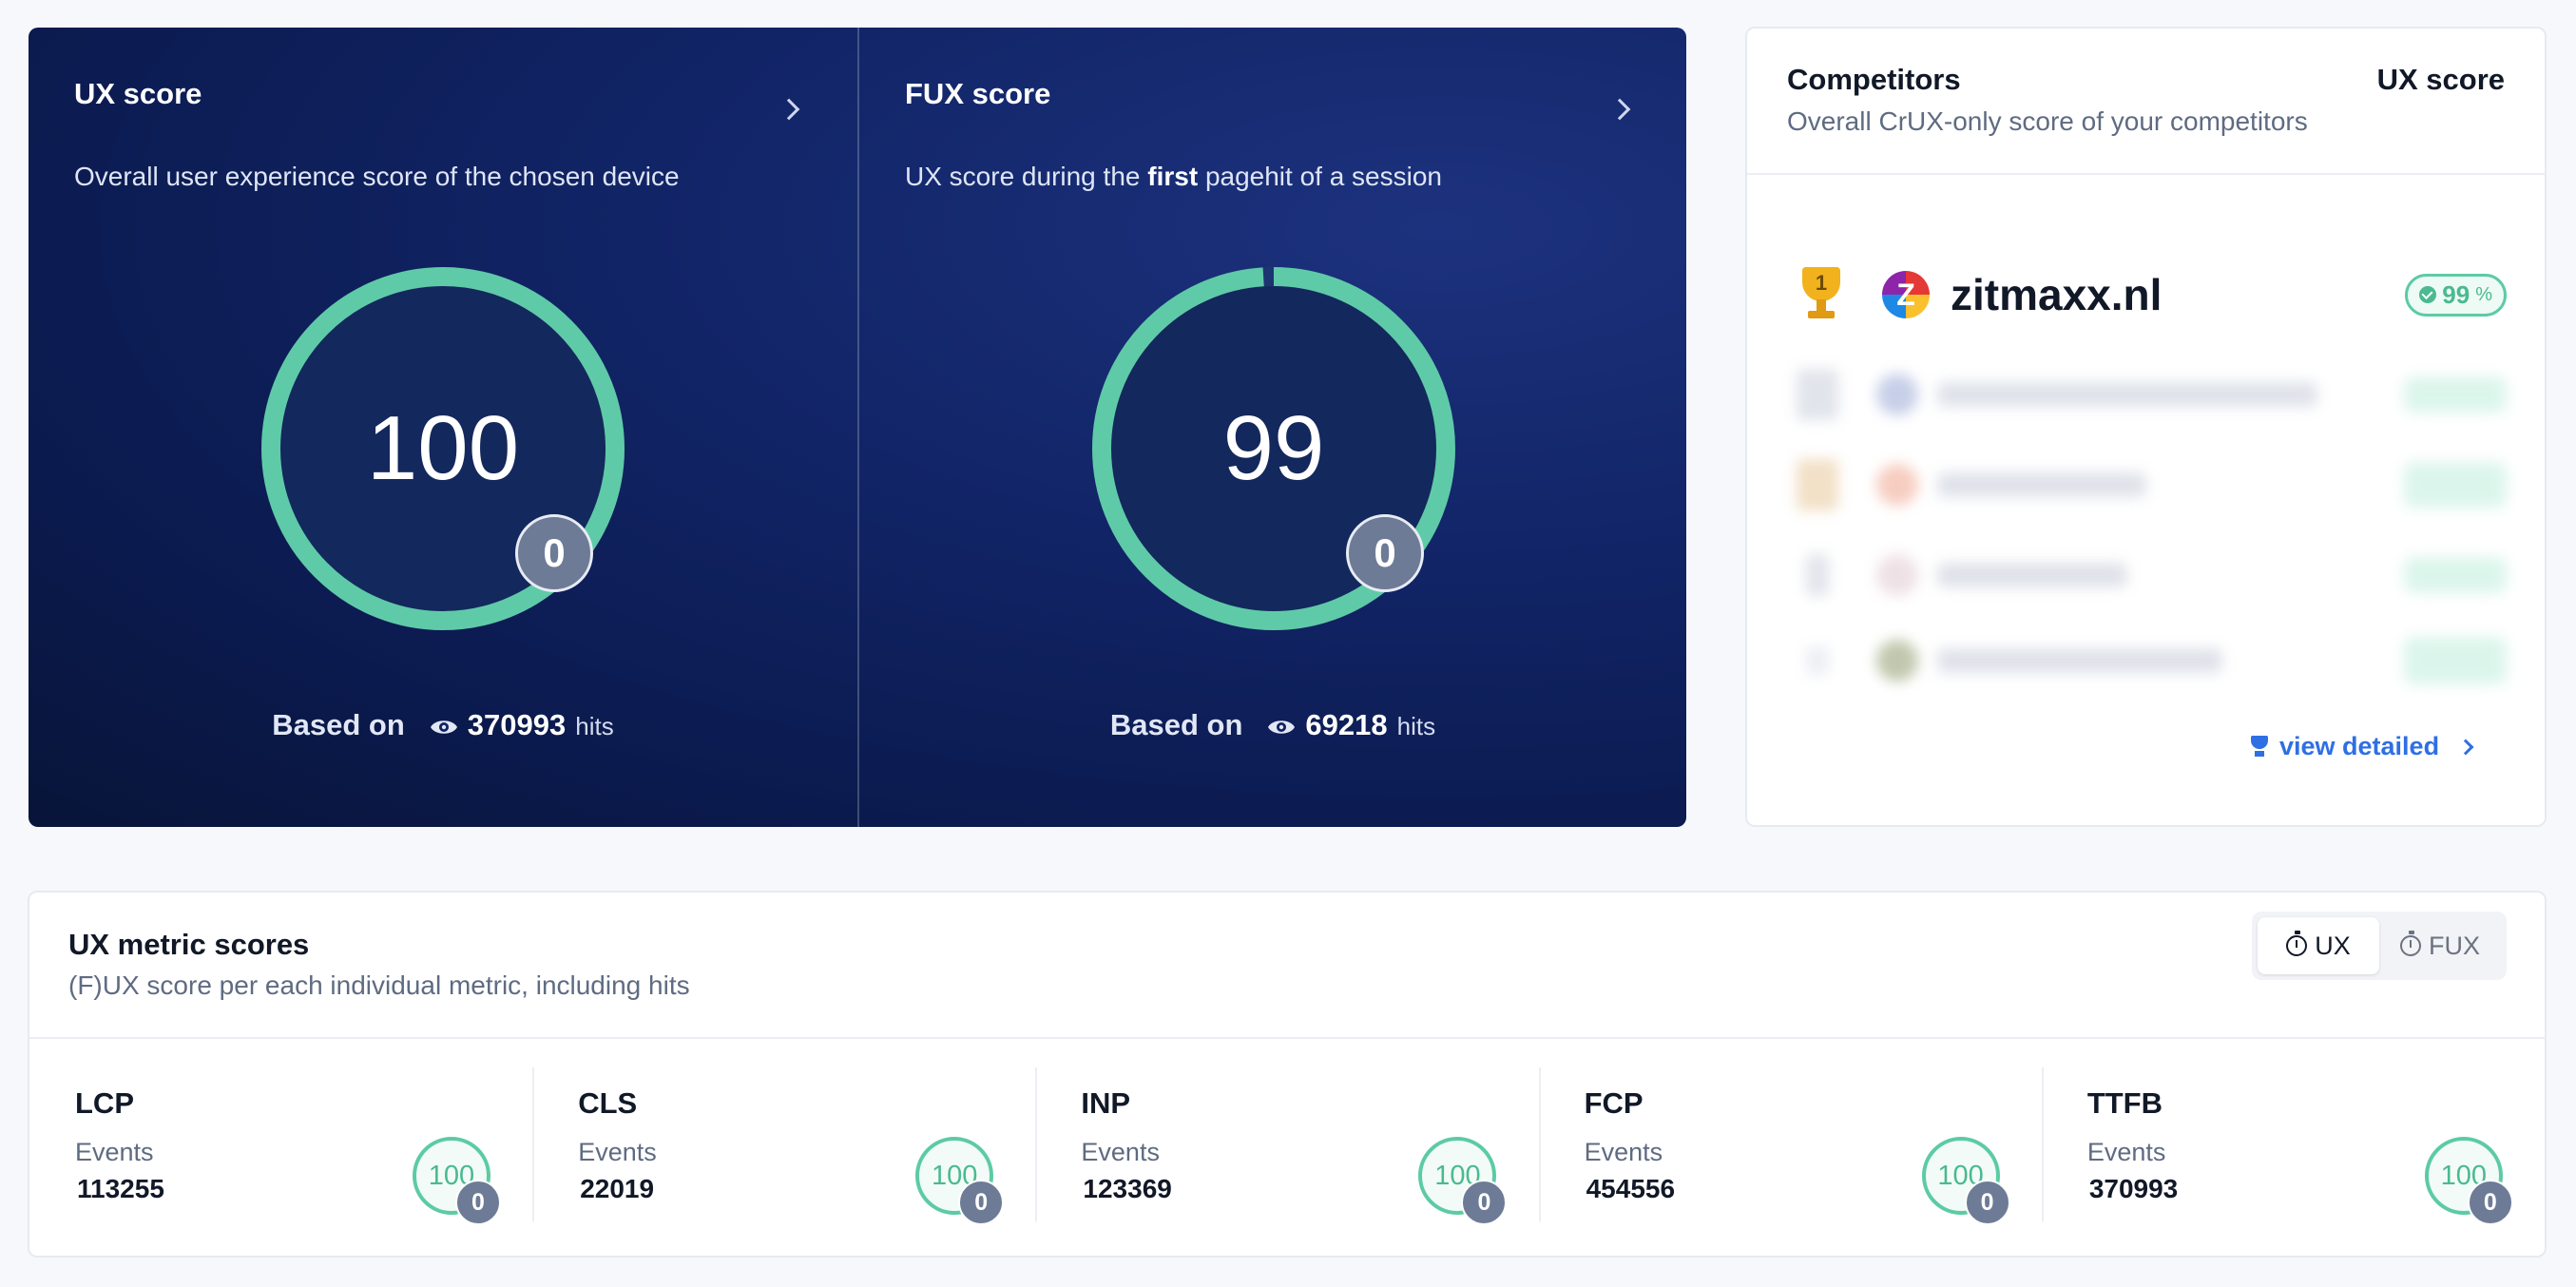  Describe the element at coordinates (189, 944) in the screenshot. I see `metric-scores-title: UX metric scores` at that location.